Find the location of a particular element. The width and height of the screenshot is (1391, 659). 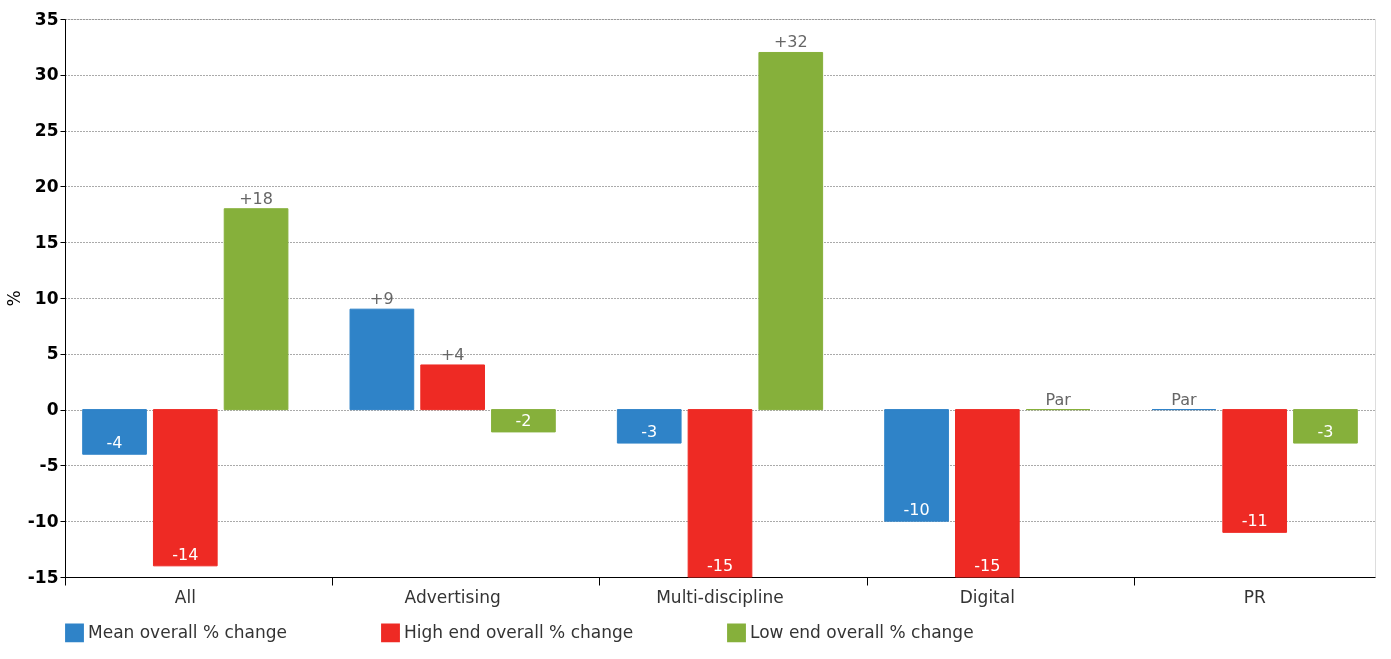

data-label: -11 is located at coordinates (1254, 521).